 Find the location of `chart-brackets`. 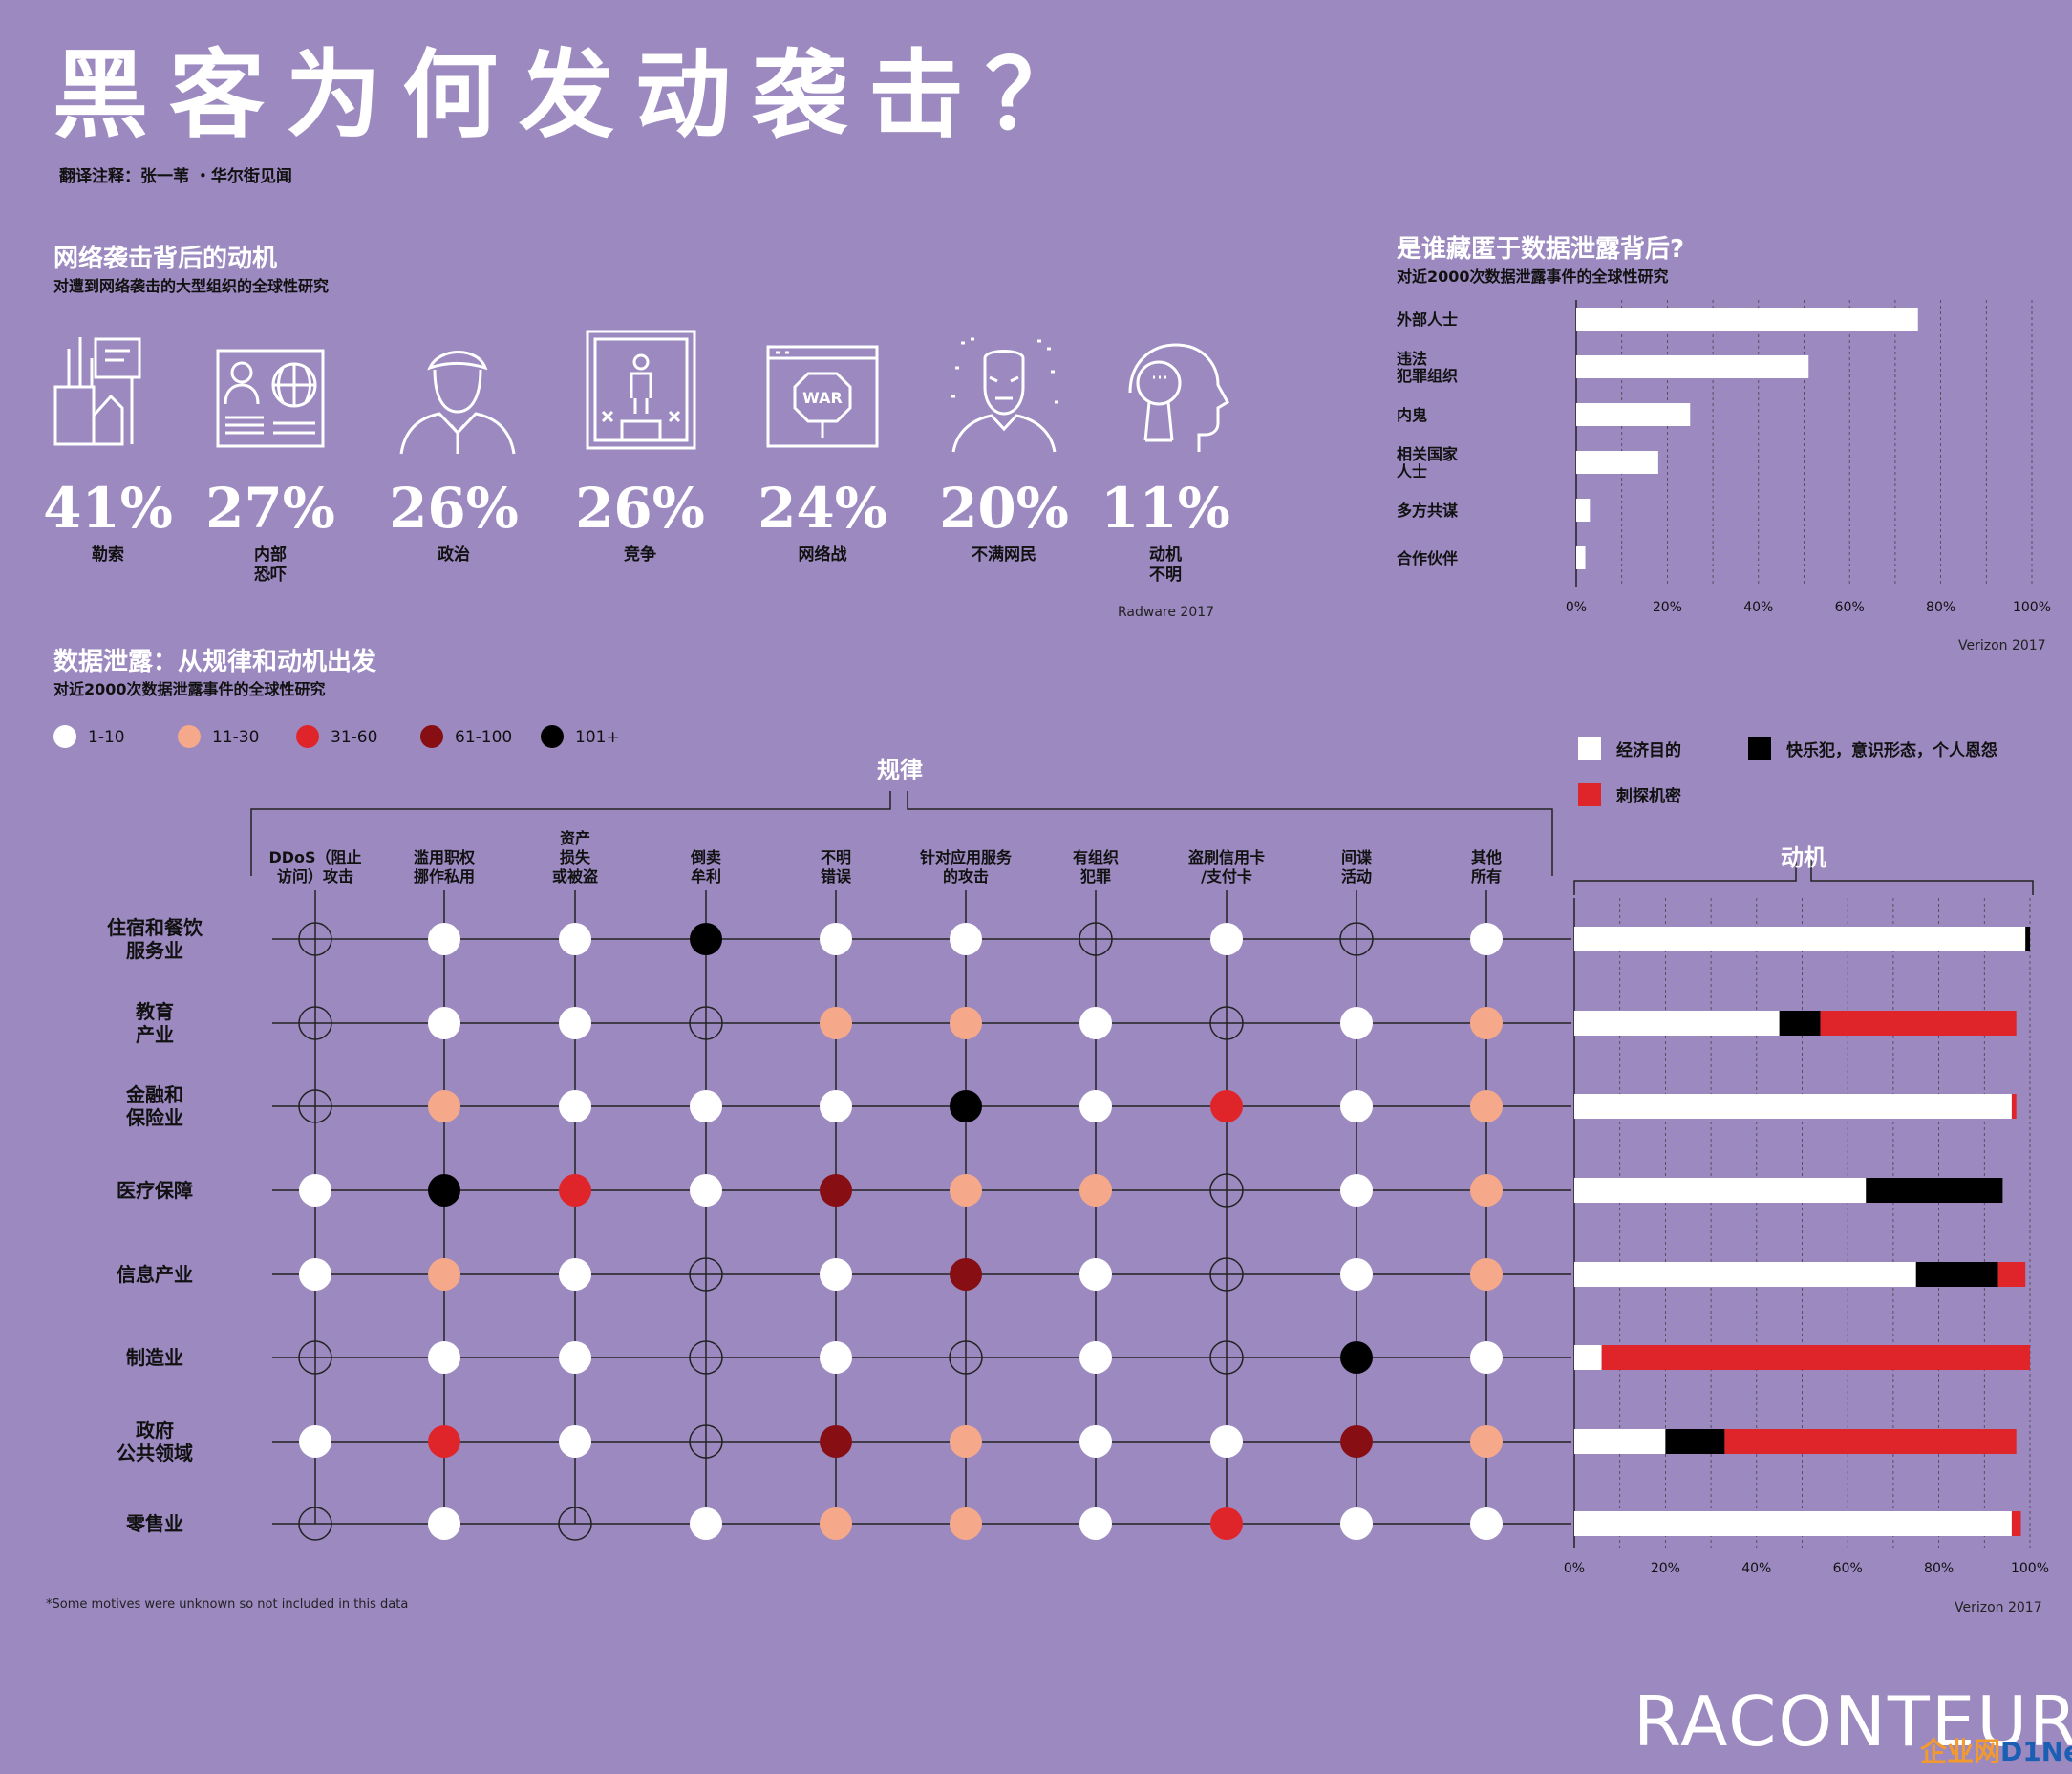

chart-brackets is located at coordinates (1142, 843).